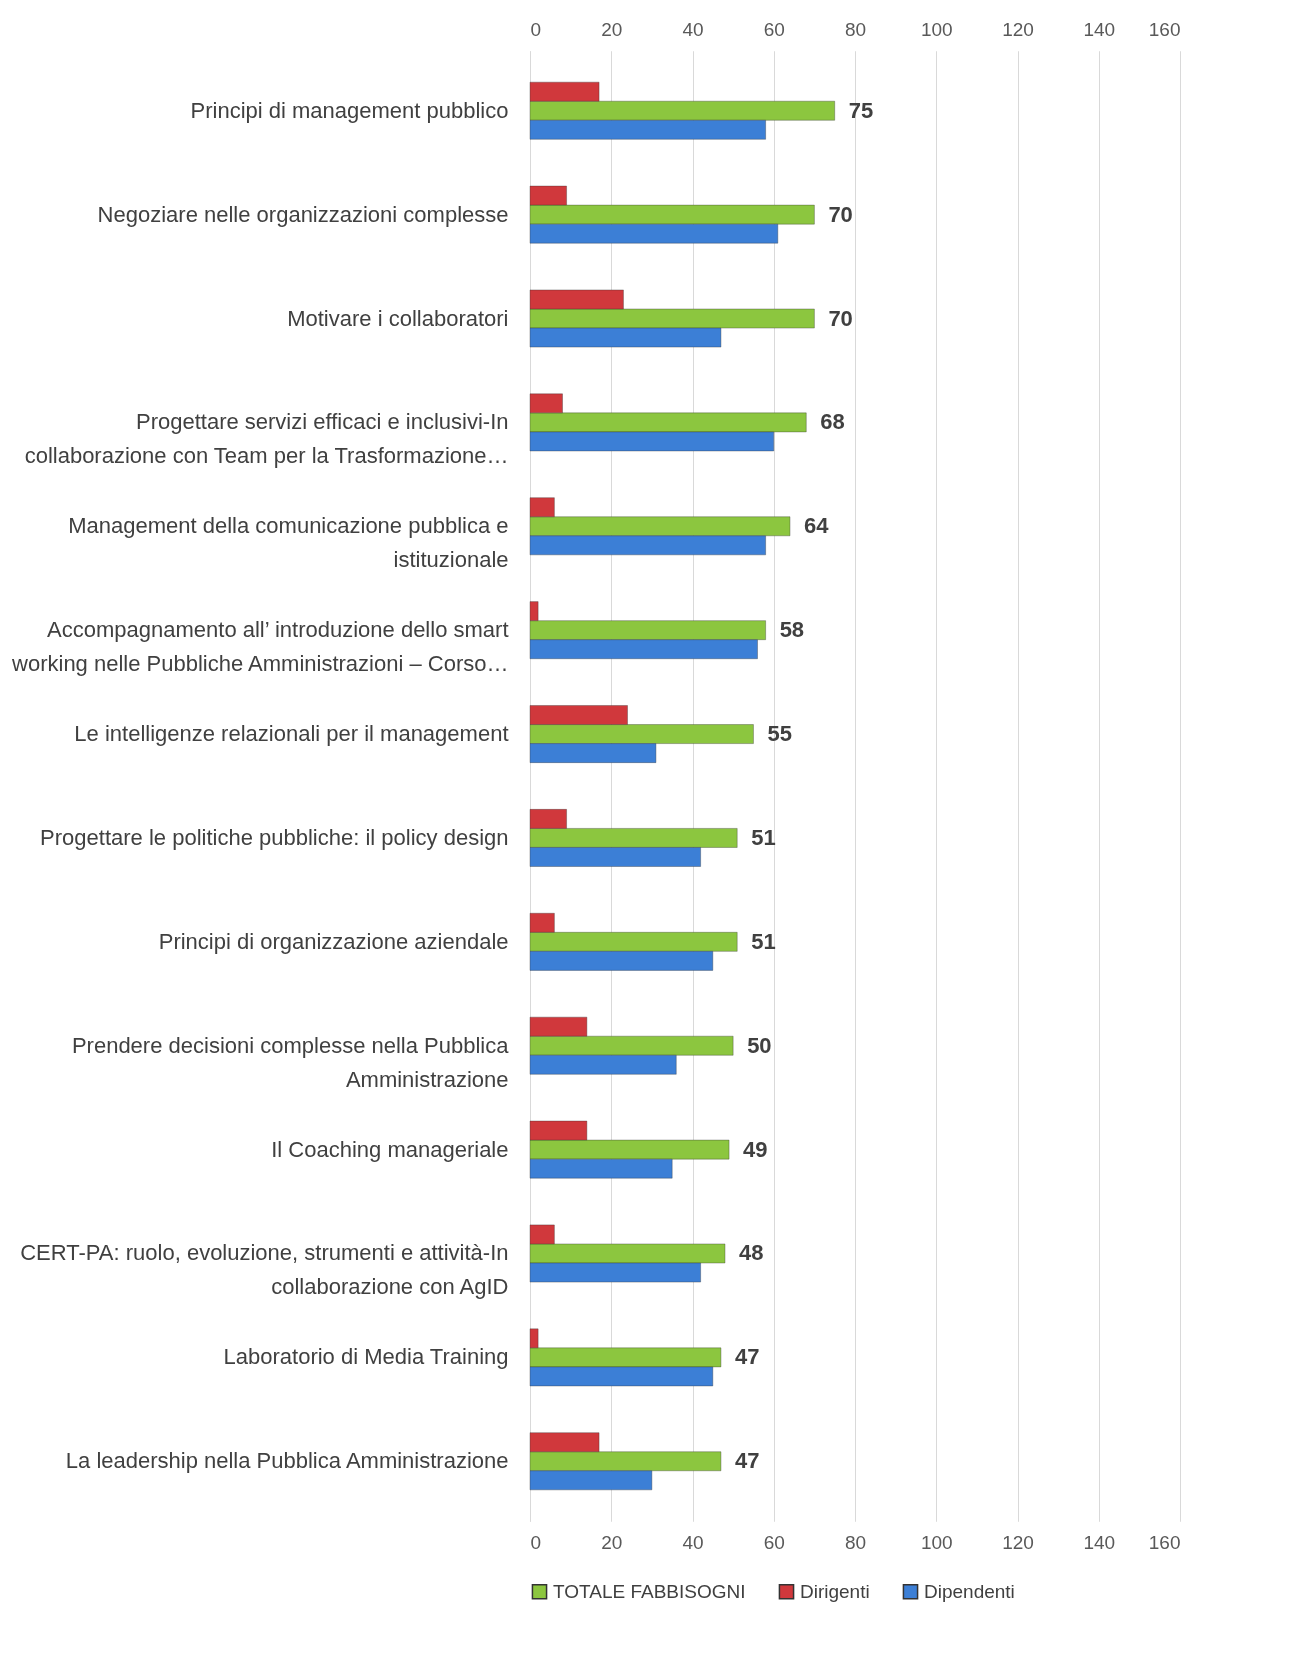 The width and height of the screenshot is (1294, 1672). I want to click on y-tick-label: La leadership nella Pubblica Amministrazione, so click(287, 1461).